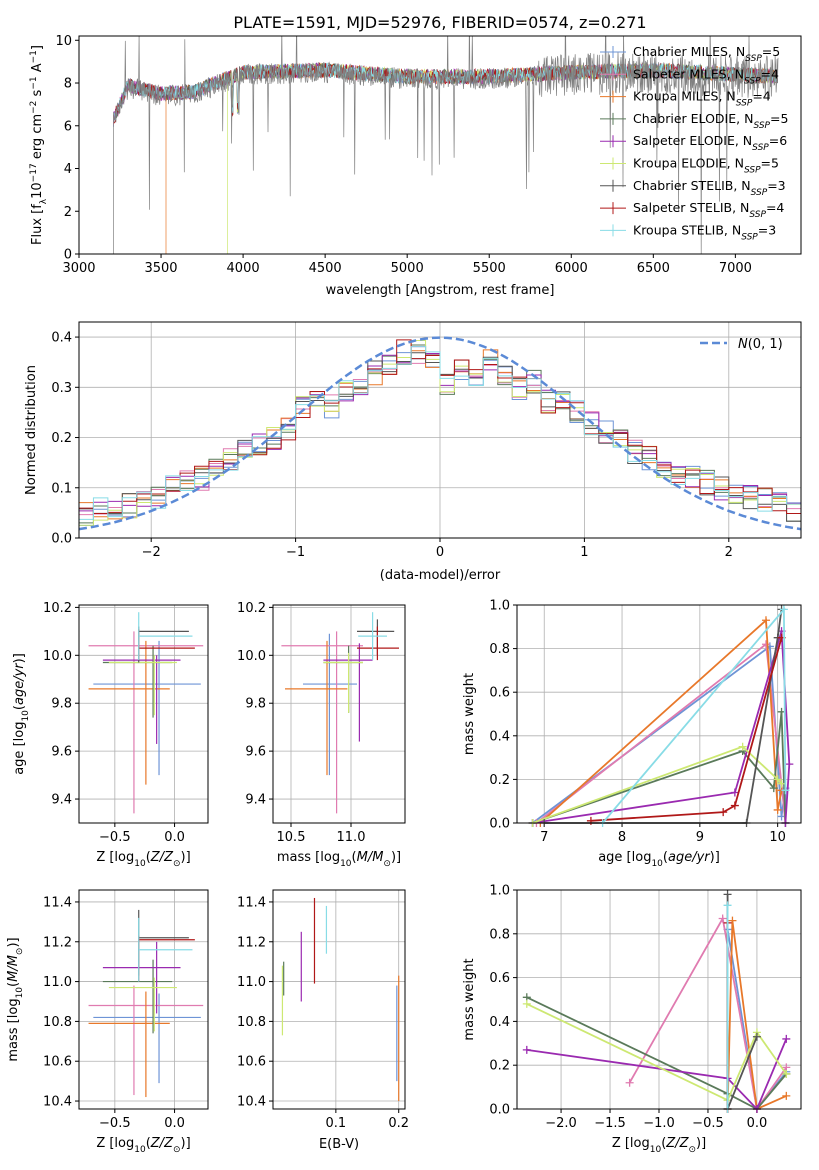 The width and height of the screenshot is (819, 1170). What do you see at coordinates (499, 736) in the screenshot?
I see `weight_vs_age-ytick-label: 0.4` at bounding box center [499, 736].